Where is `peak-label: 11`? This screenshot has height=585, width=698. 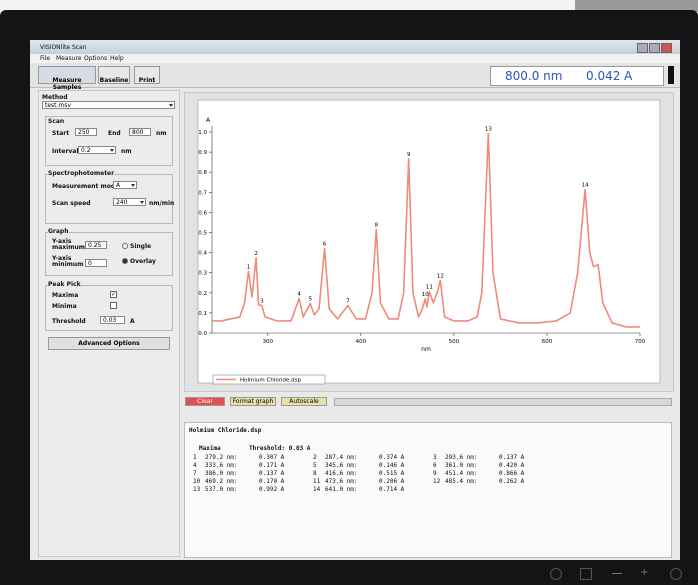
peak-label: 11 is located at coordinates (429, 288).